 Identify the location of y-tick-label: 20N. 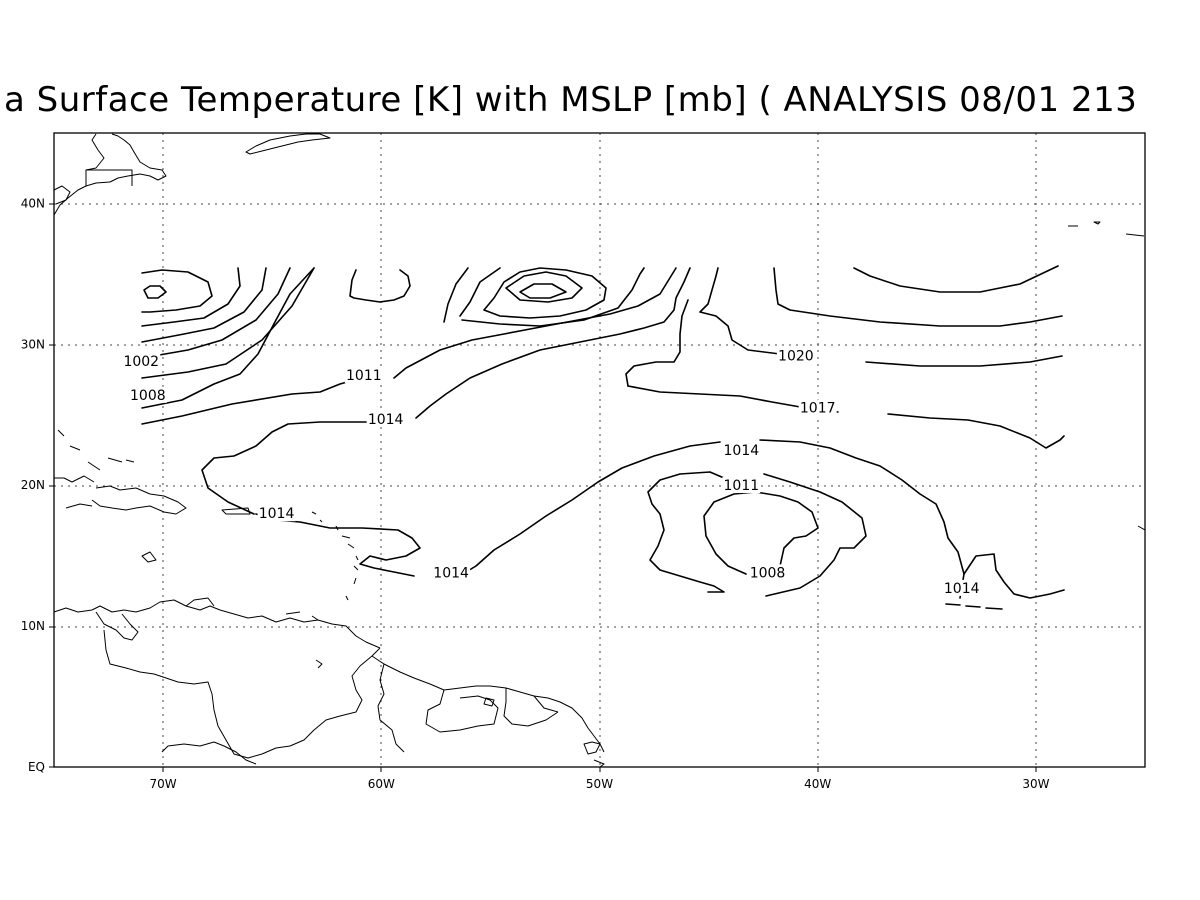
(33, 485).